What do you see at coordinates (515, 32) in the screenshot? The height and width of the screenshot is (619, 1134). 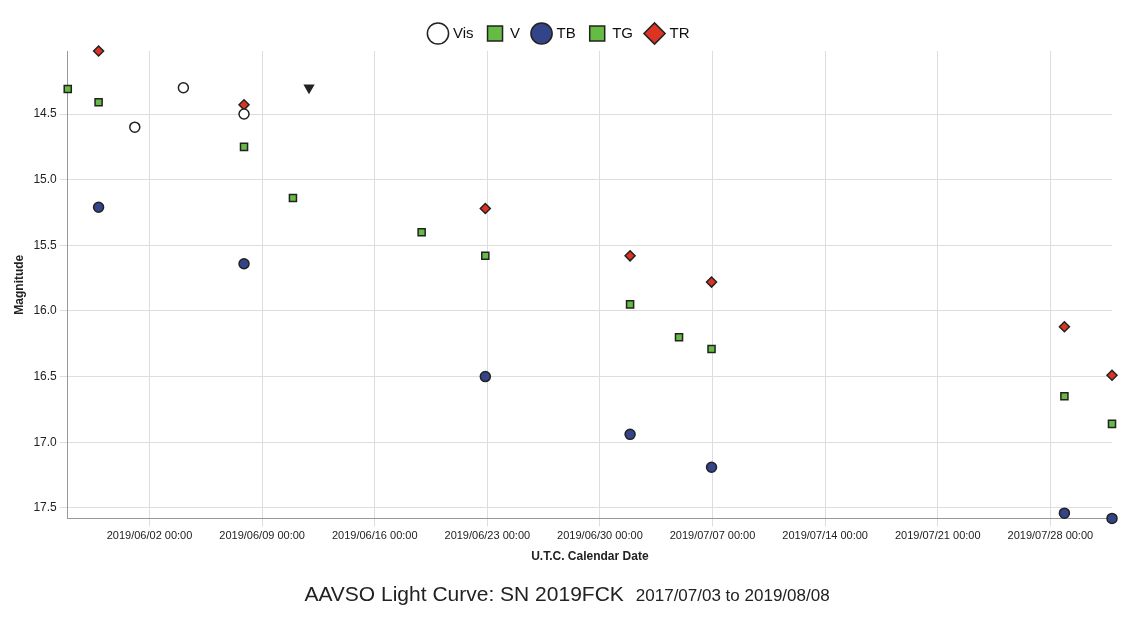 I see `legend-label: V` at bounding box center [515, 32].